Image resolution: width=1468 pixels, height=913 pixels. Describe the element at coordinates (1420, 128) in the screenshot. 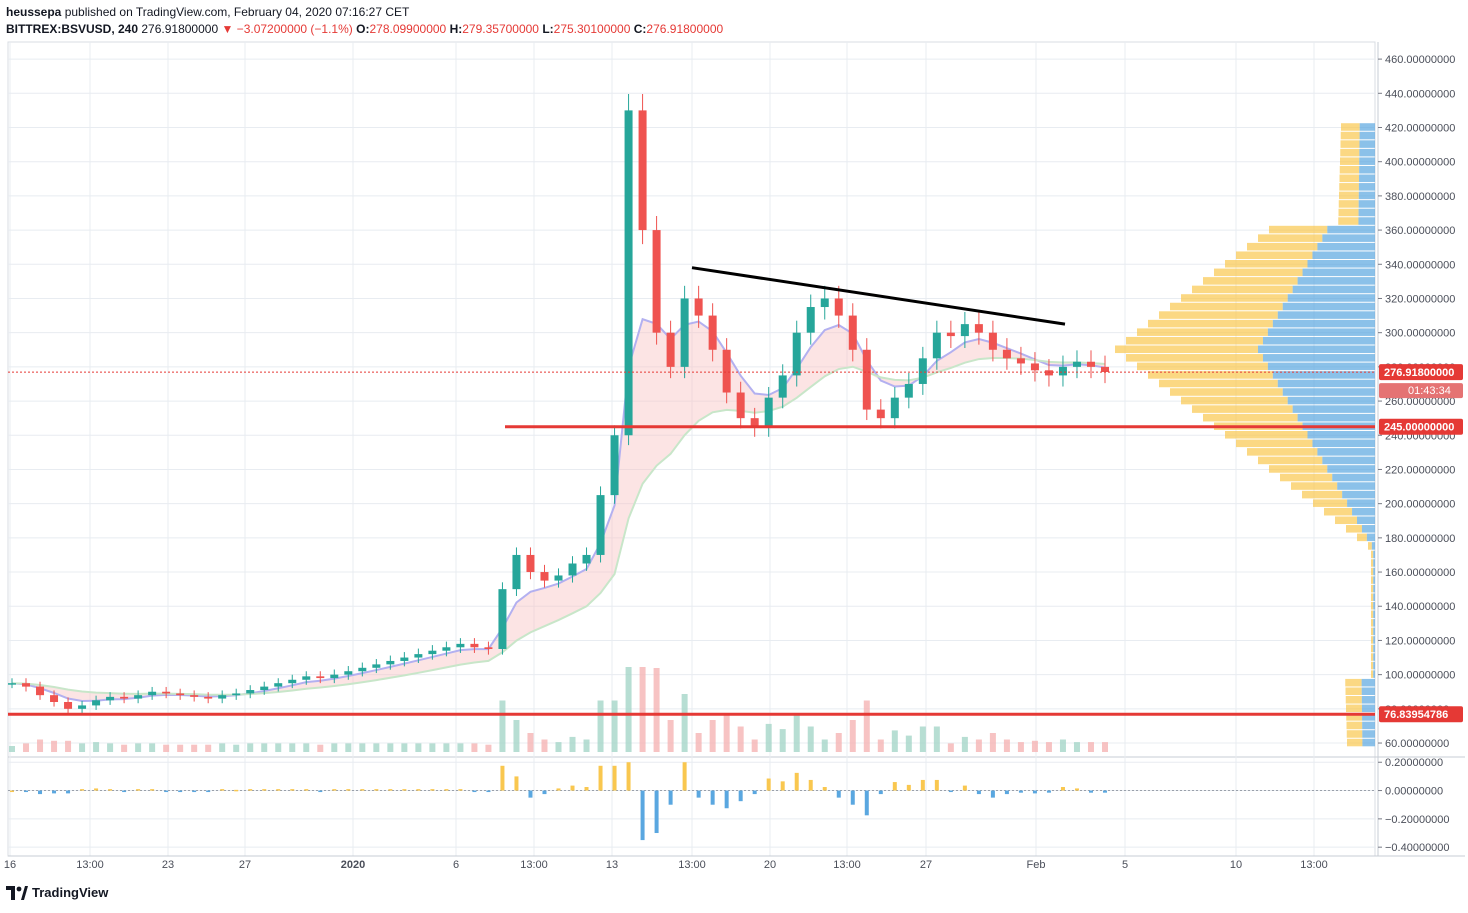

I see `y-tick-label: 420.00000000` at that location.